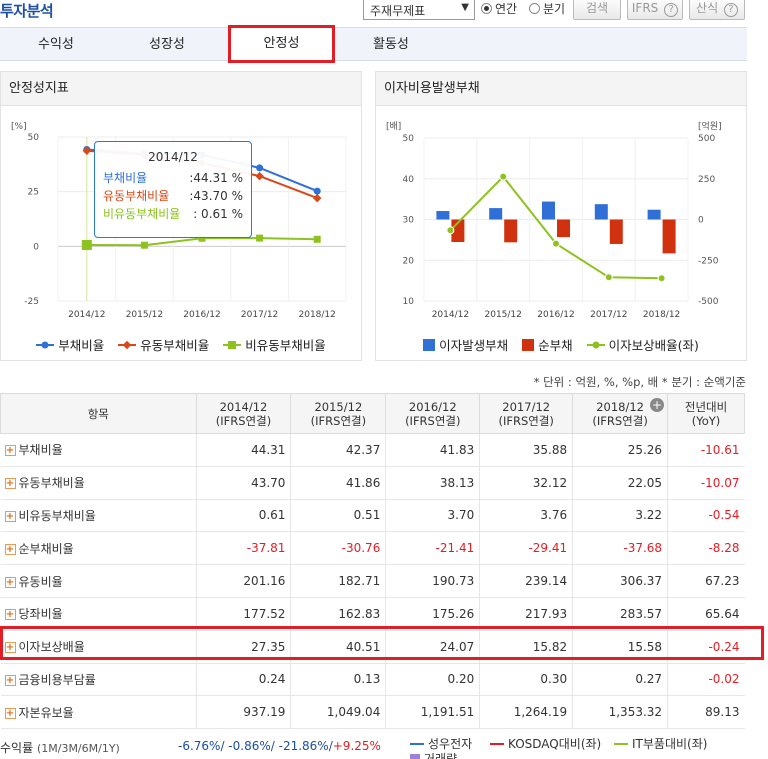  Describe the element at coordinates (706, 139) in the screenshot. I see `y-tick-label-right: 500` at that location.